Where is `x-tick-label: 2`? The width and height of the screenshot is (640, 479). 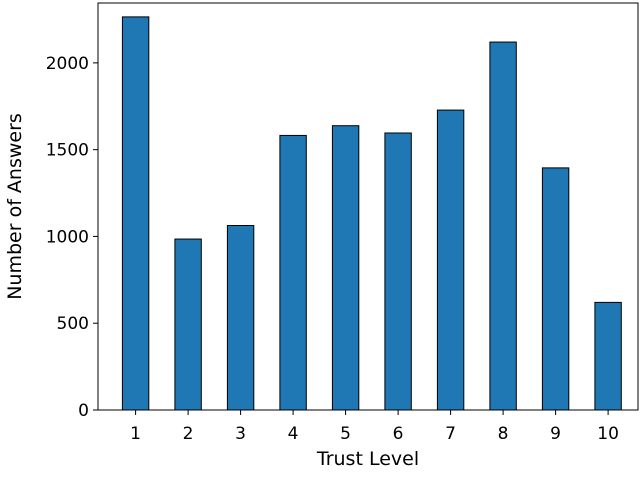 x-tick-label: 2 is located at coordinates (188, 434).